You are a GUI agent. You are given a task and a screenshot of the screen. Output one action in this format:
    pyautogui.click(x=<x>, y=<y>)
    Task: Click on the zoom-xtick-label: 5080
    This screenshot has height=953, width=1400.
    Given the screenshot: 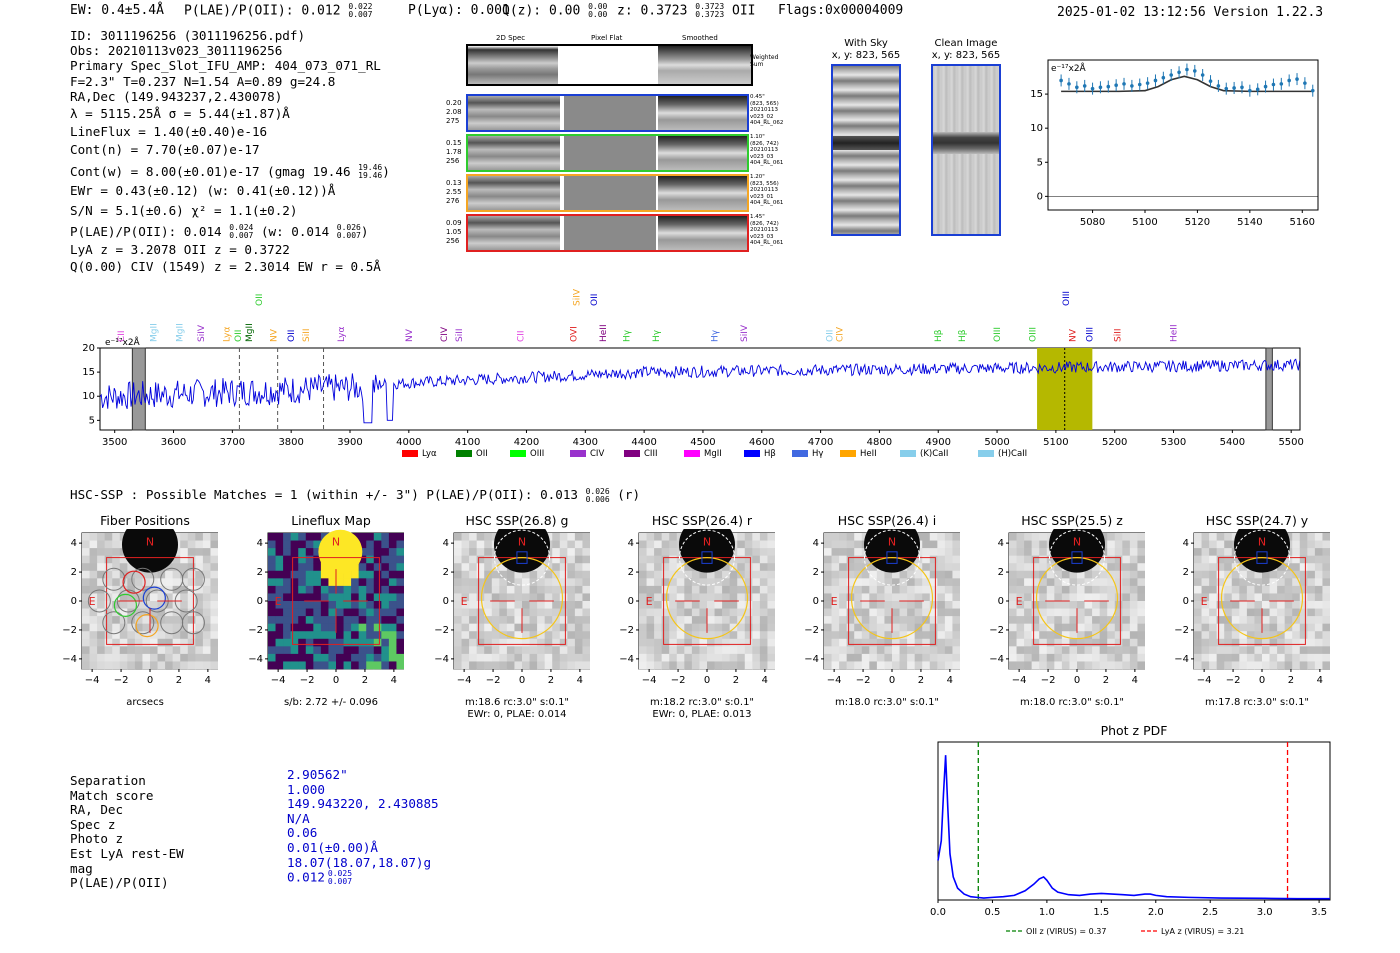 What is the action you would take?
    pyautogui.click(x=1092, y=222)
    